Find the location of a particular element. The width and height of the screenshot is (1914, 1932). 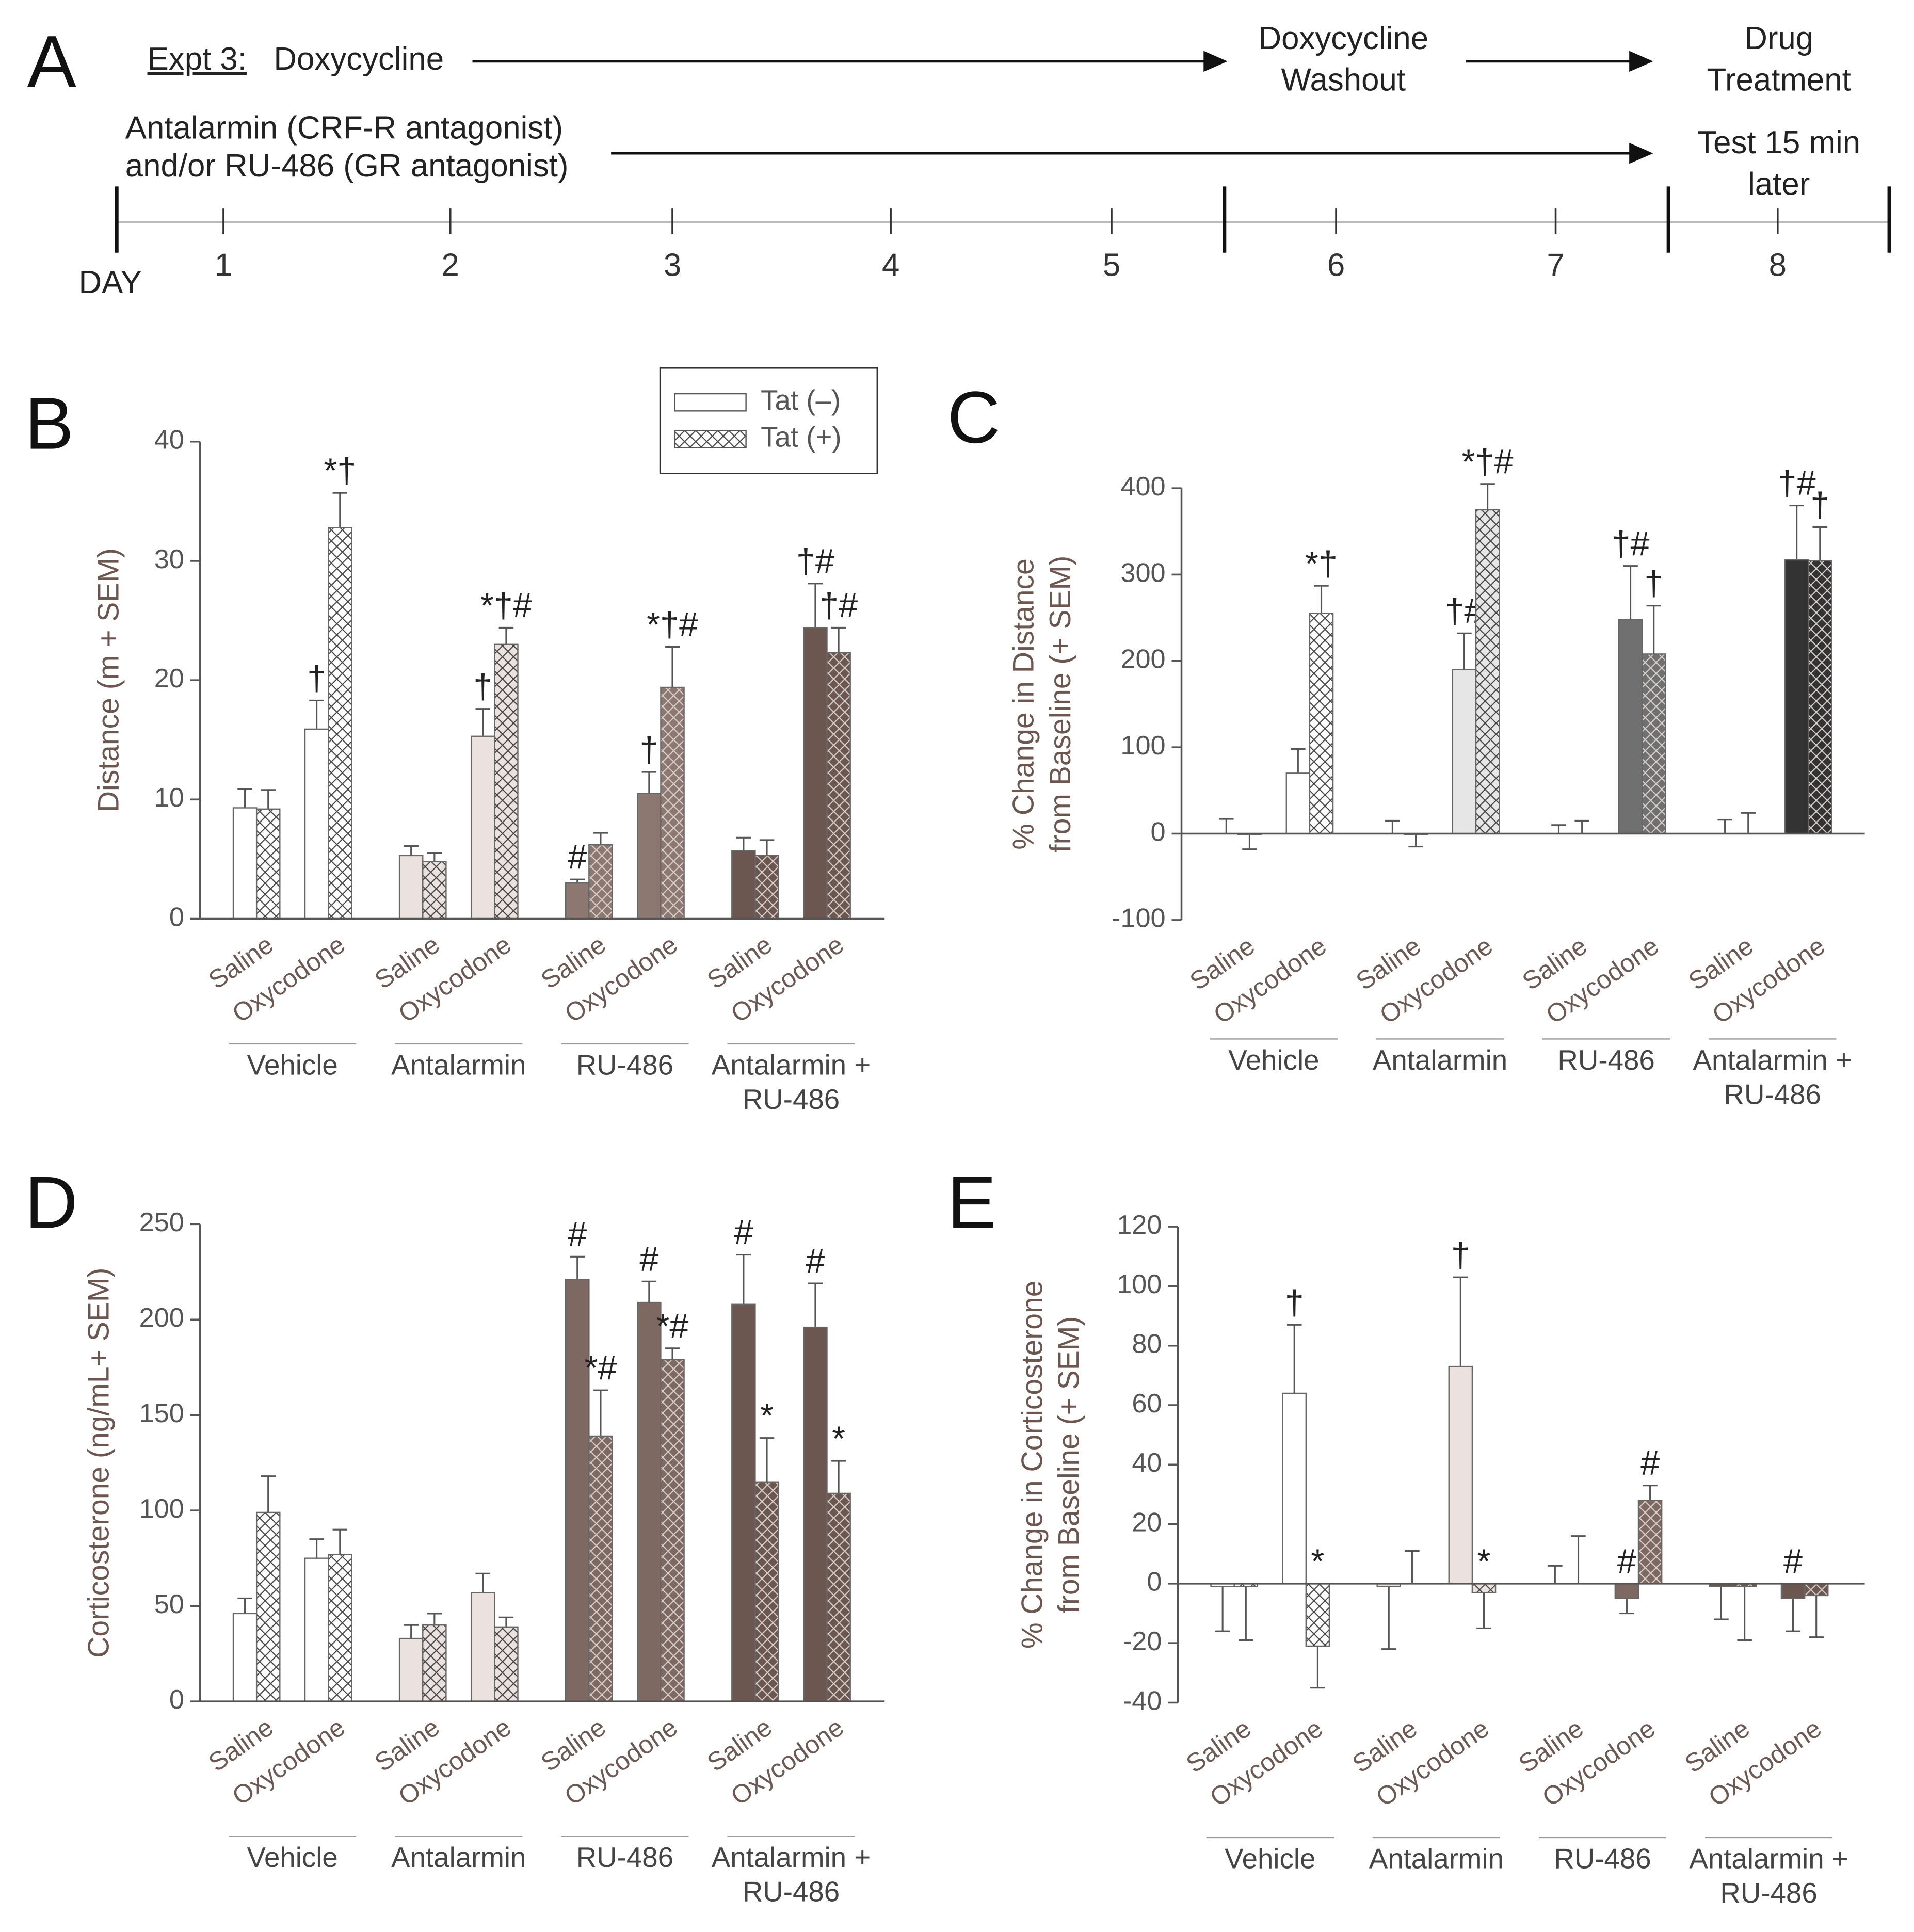

y-tick-label: 0 is located at coordinates (177, 917).